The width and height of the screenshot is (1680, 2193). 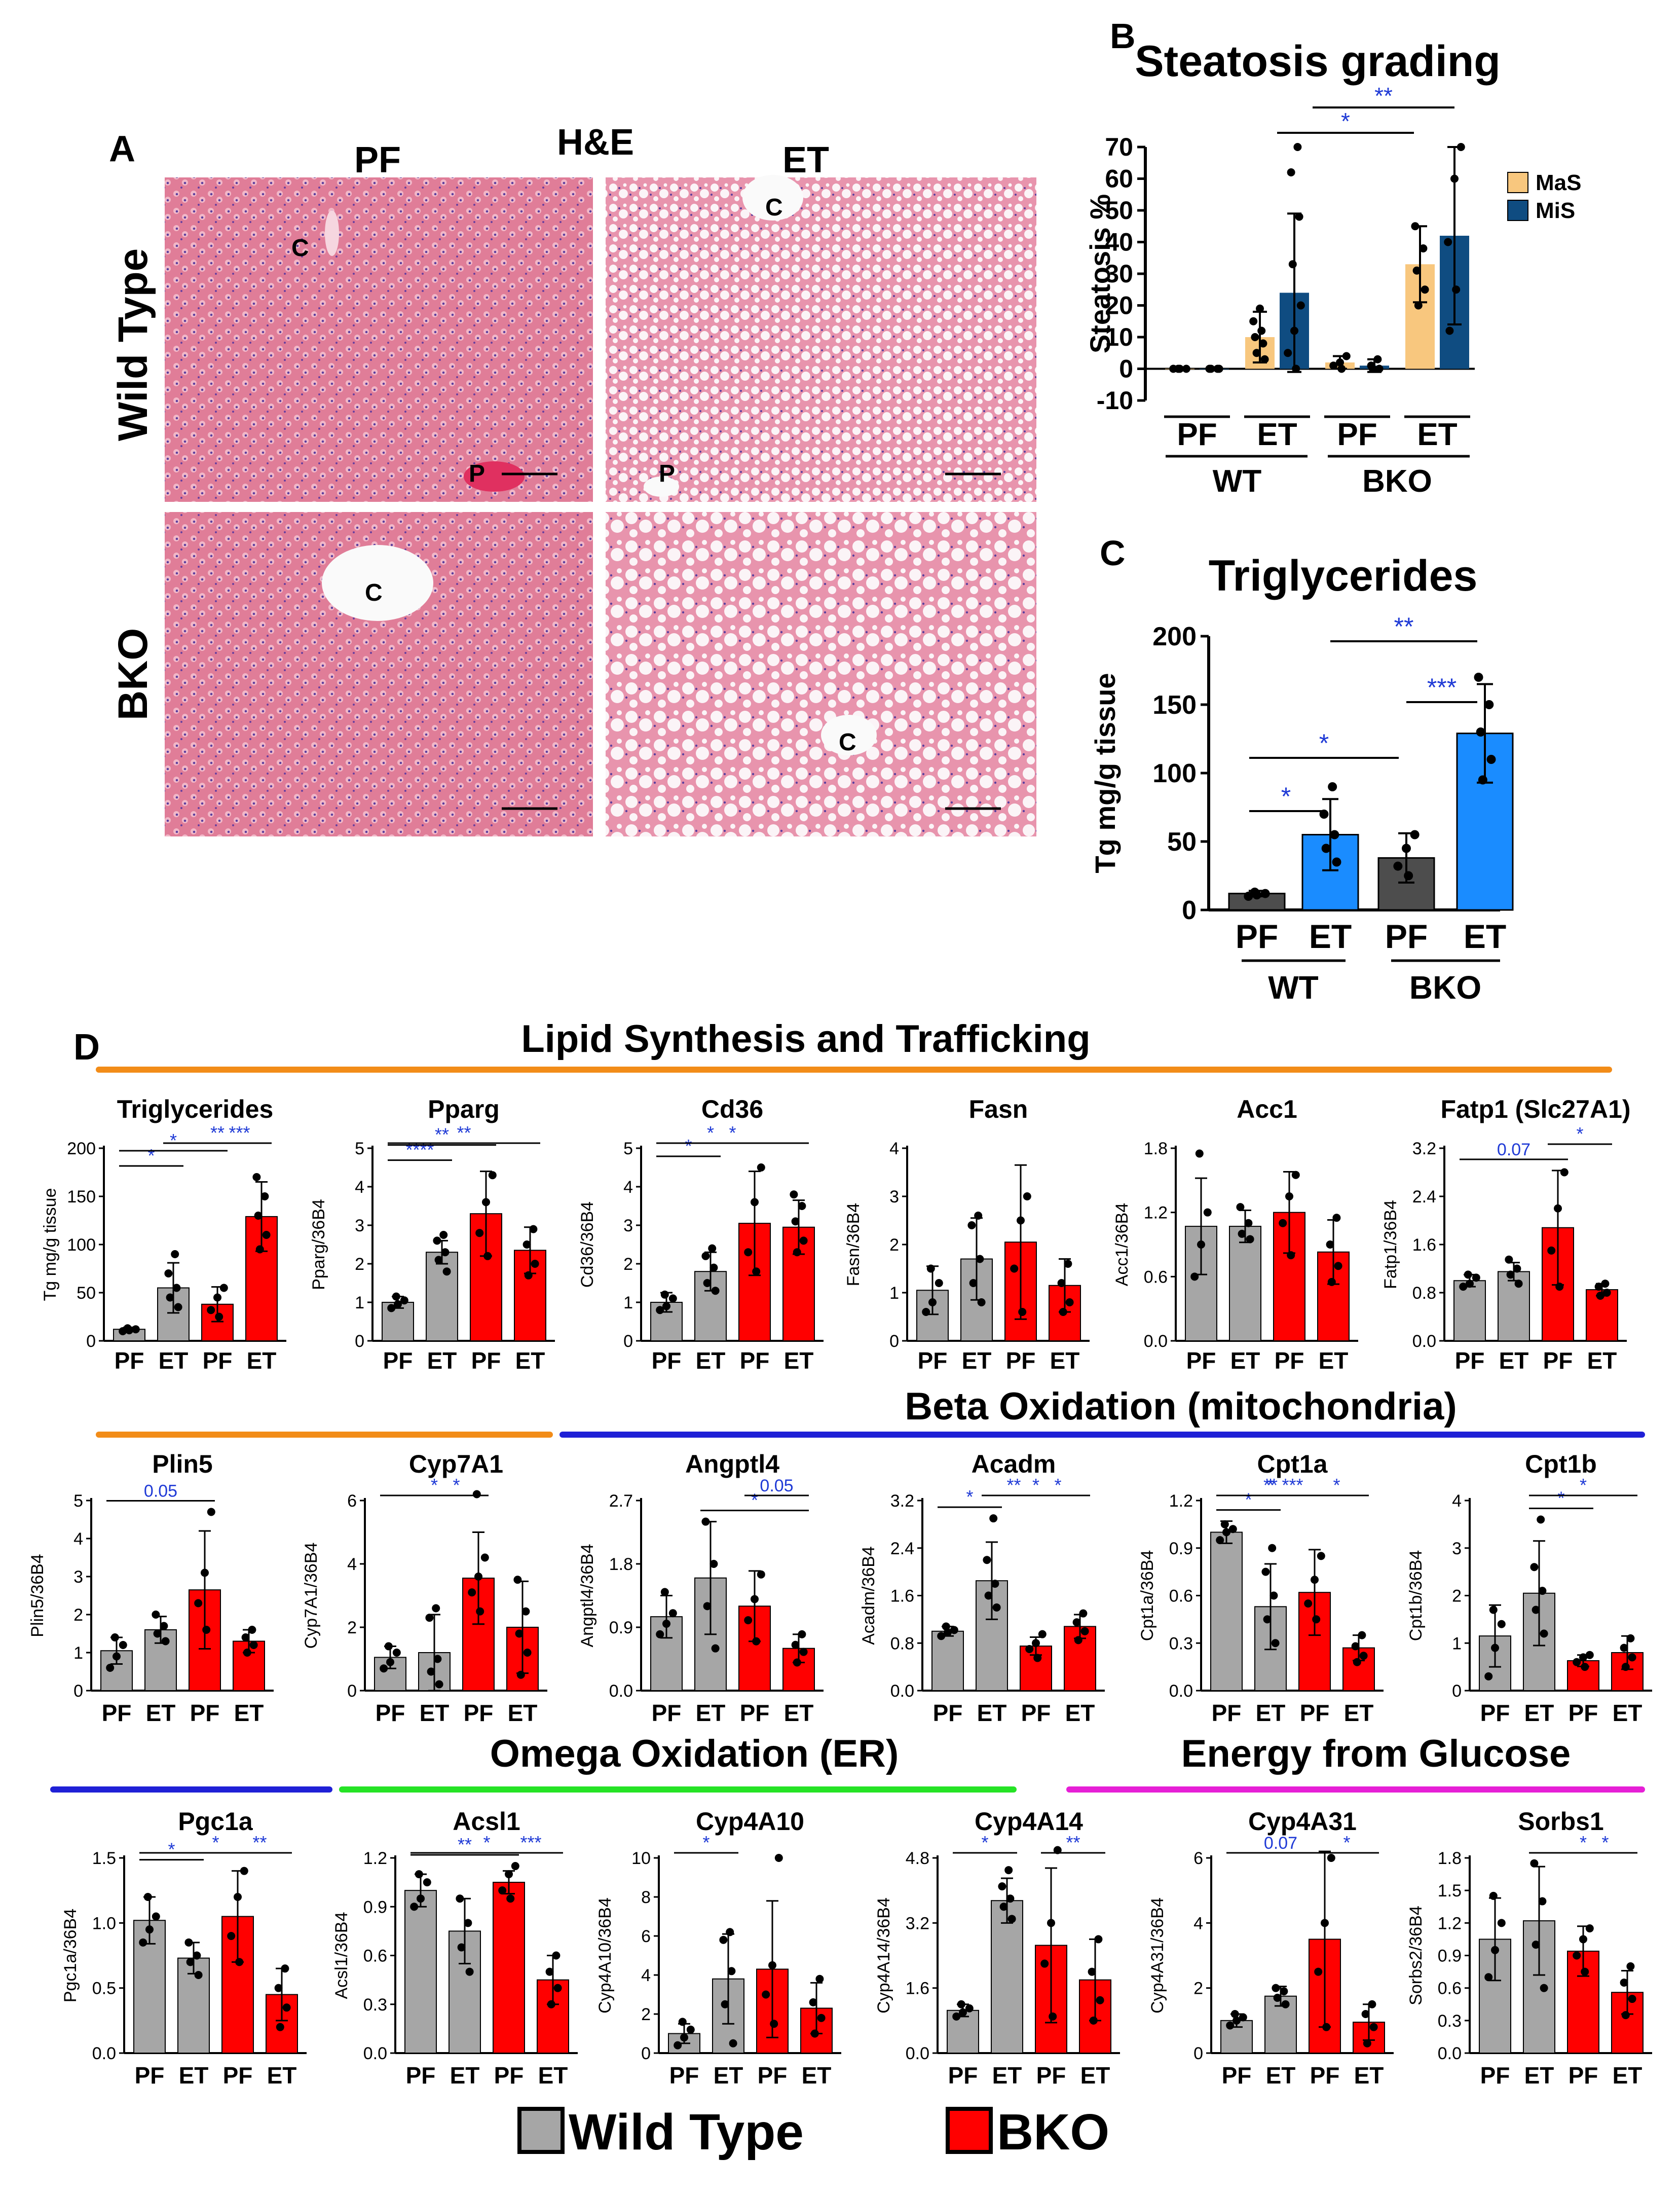 What do you see at coordinates (104, 1923) in the screenshot?
I see `y-tick-label: 1.0` at bounding box center [104, 1923].